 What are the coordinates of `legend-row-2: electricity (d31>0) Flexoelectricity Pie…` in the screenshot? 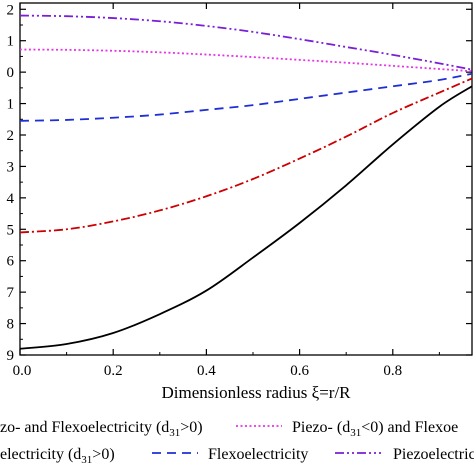 It's located at (237, 456).